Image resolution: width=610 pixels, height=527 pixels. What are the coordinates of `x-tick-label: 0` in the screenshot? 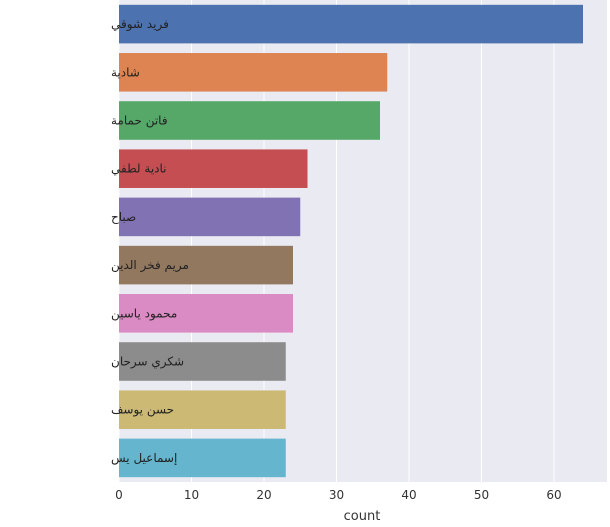 It's located at (119, 495).